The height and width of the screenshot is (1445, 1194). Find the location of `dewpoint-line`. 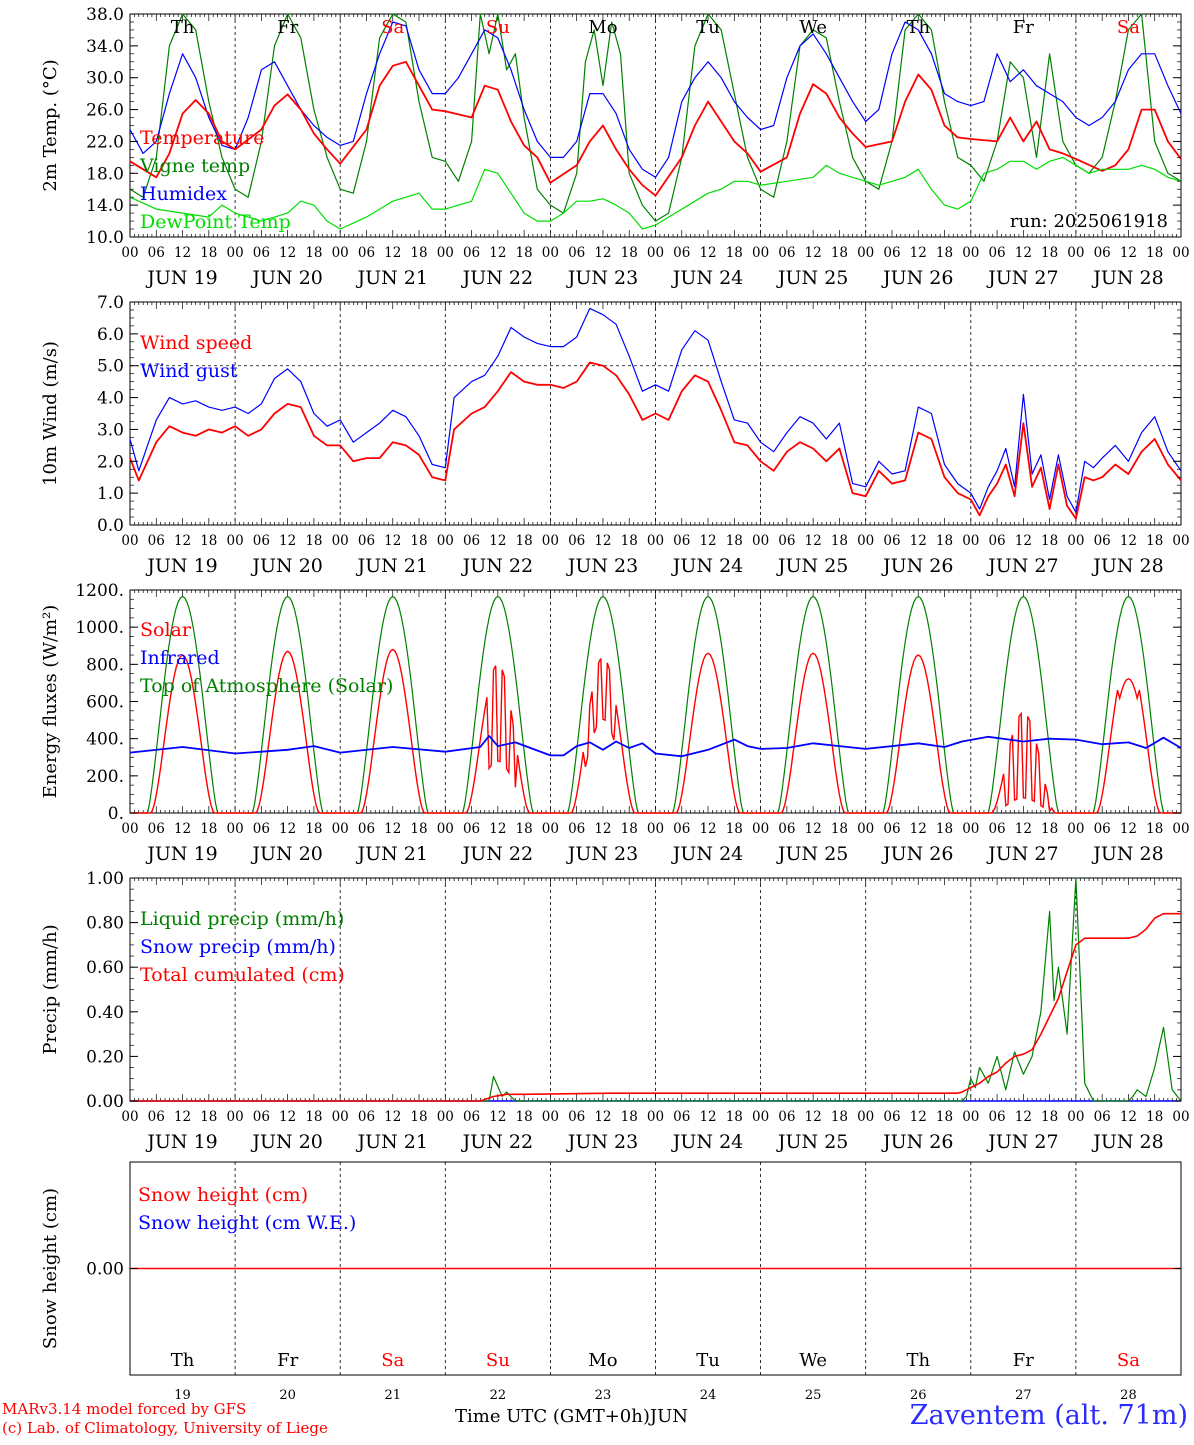

dewpoint-line is located at coordinates (655, 193).